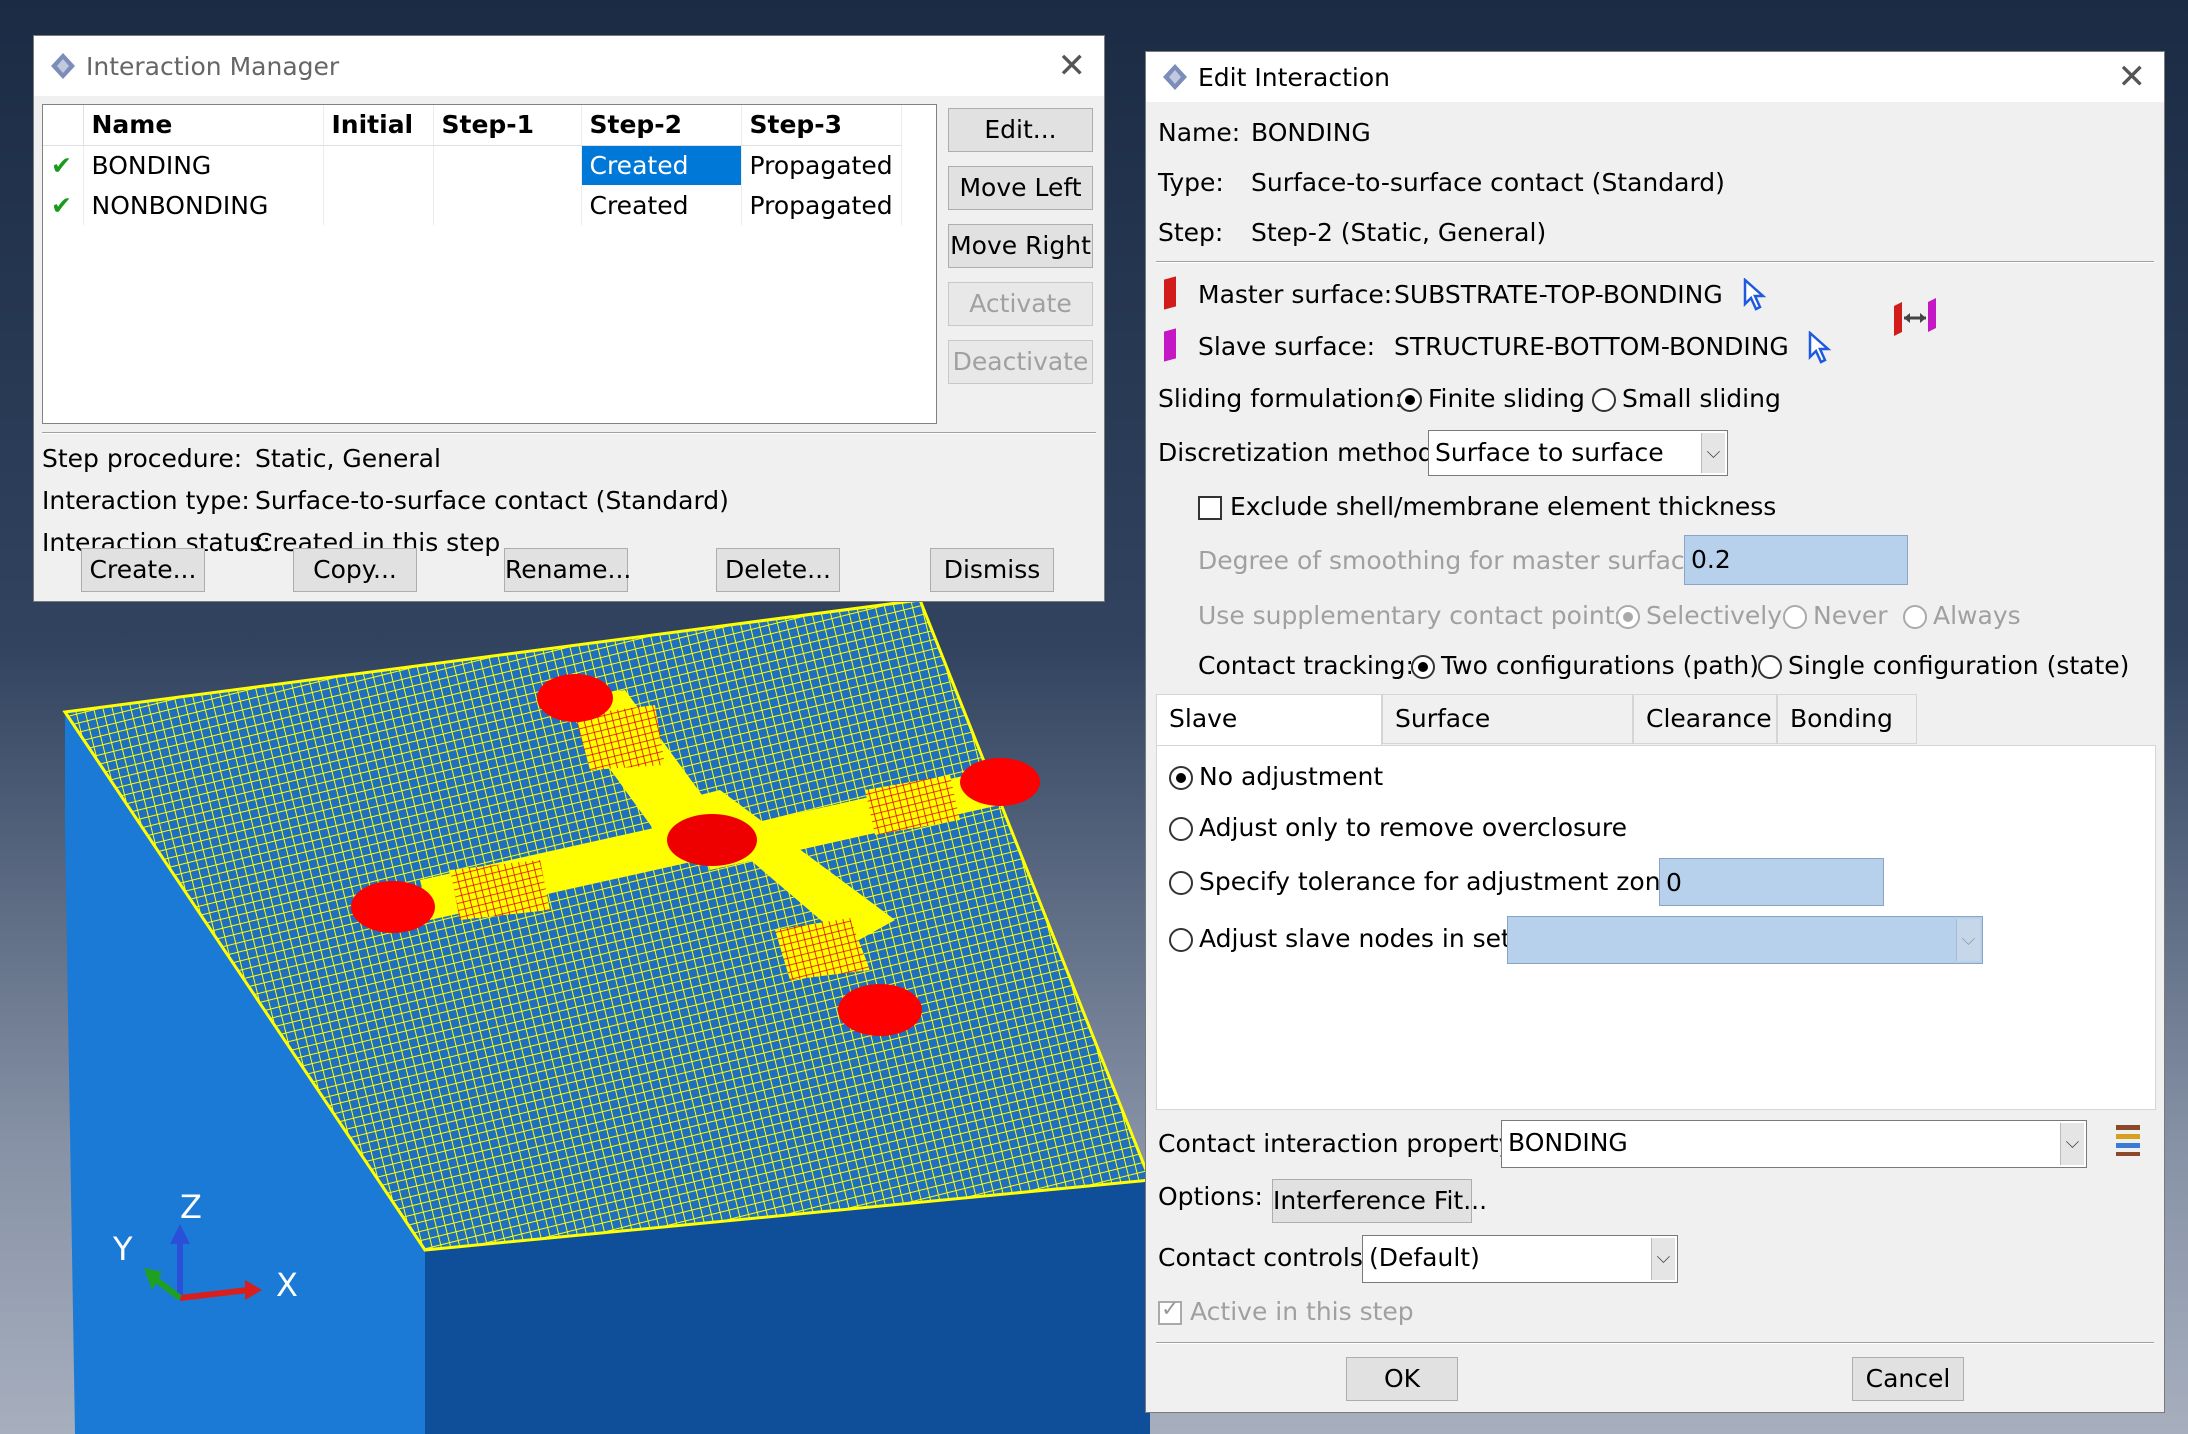 The width and height of the screenshot is (2188, 1434). What do you see at coordinates (1507, 737) in the screenshot?
I see `tab-surface-smoothing: Surface Smoothing` at bounding box center [1507, 737].